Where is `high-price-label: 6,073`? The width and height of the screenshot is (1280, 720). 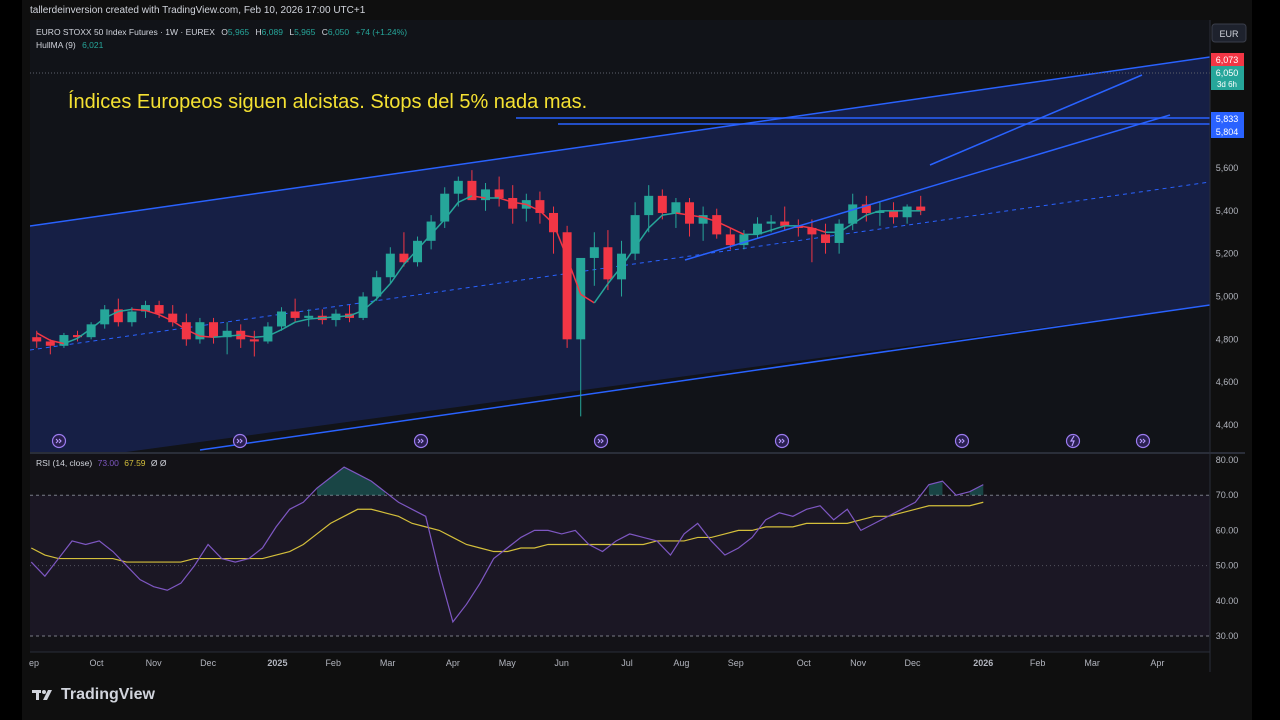 high-price-label: 6,073 is located at coordinates (1227, 60).